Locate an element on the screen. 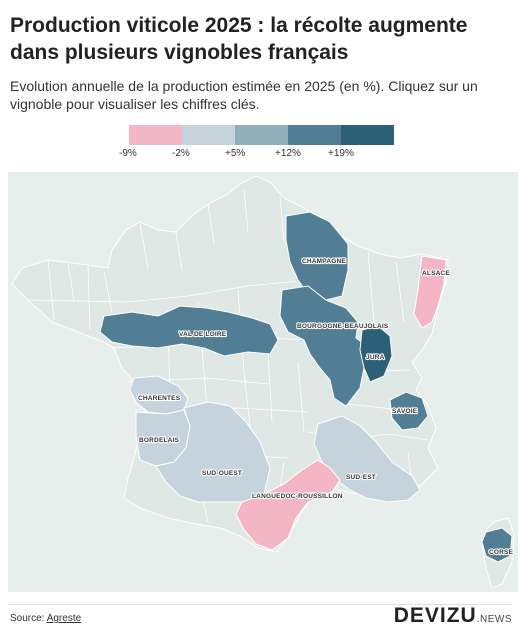  label-bordelais: BORDELAIS is located at coordinates (159, 440).